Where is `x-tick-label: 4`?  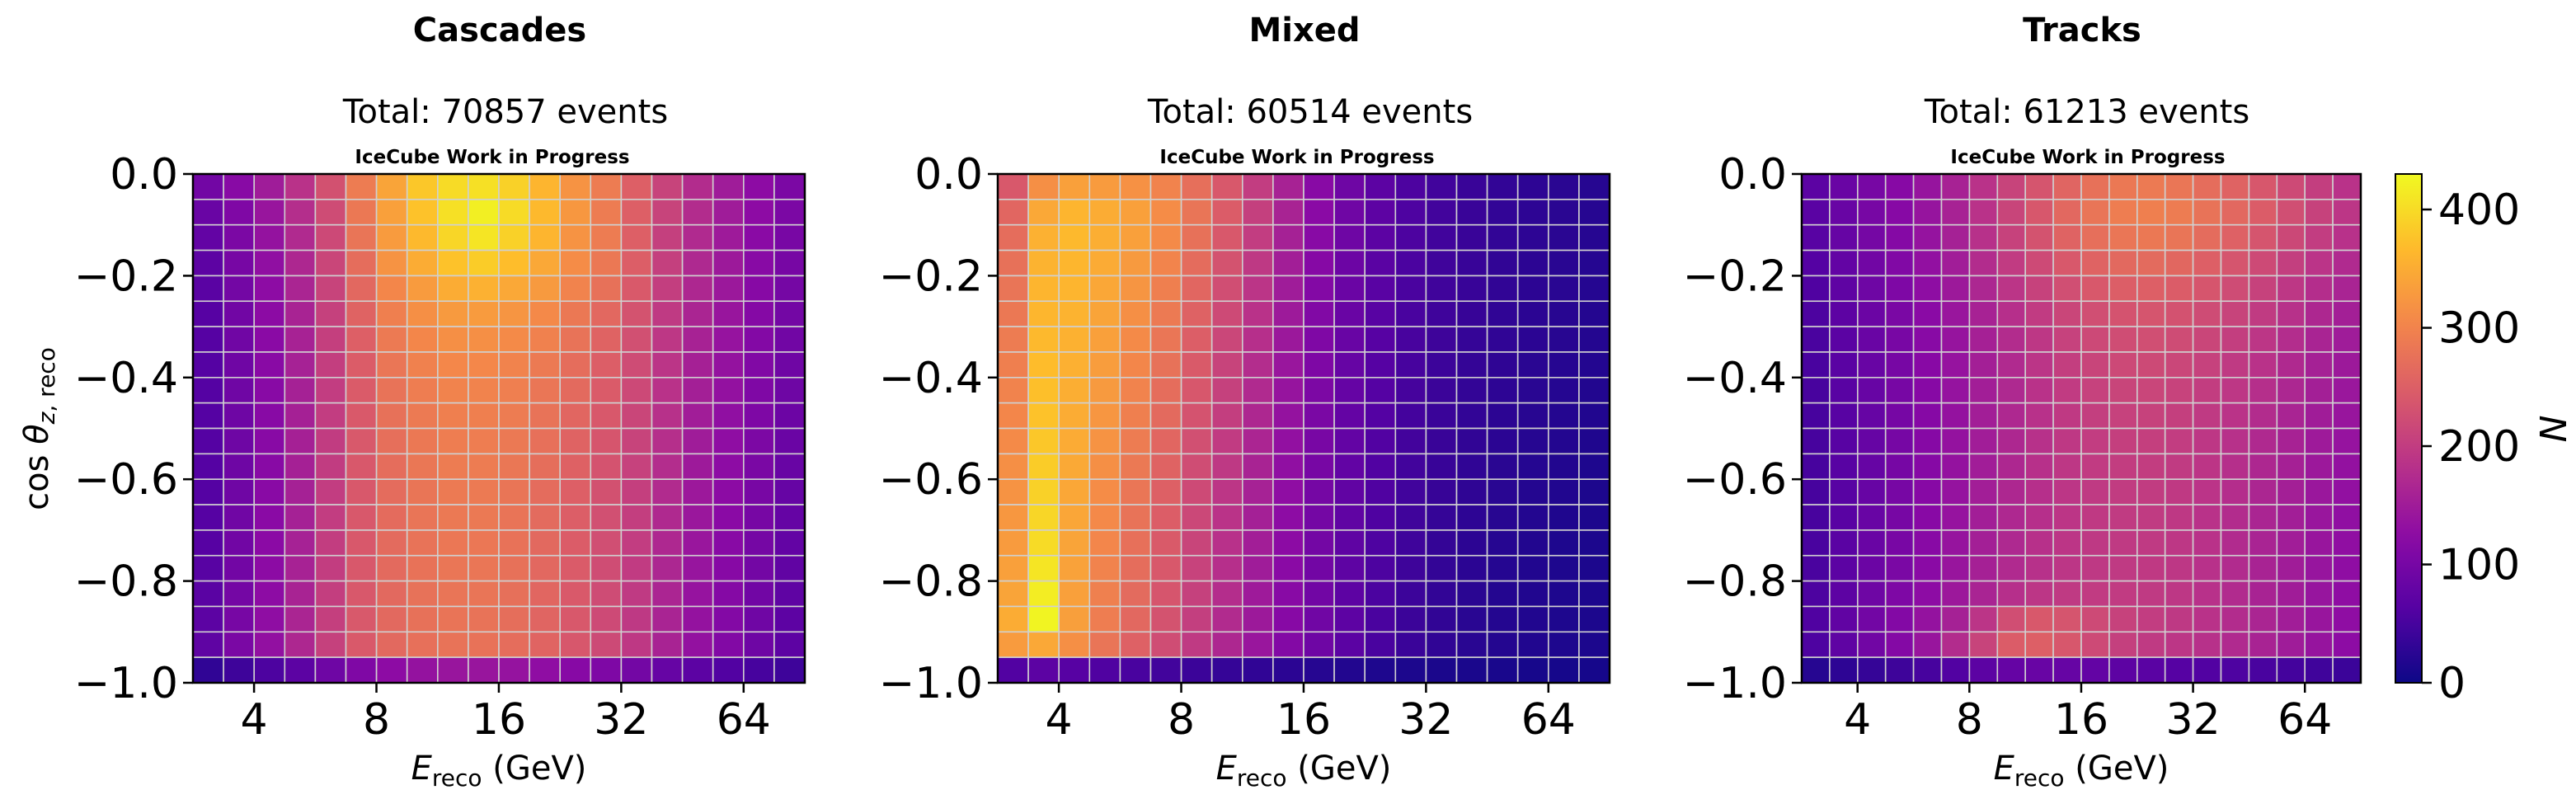 x-tick-label: 4 is located at coordinates (1059, 720).